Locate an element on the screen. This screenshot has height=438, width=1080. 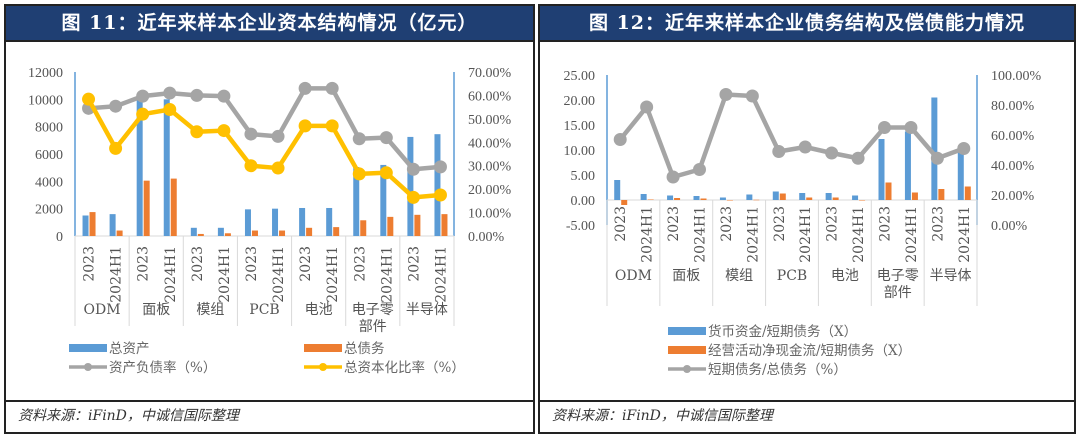
legend-label: 货币资金/短期债务（X） is located at coordinates (782, 331).